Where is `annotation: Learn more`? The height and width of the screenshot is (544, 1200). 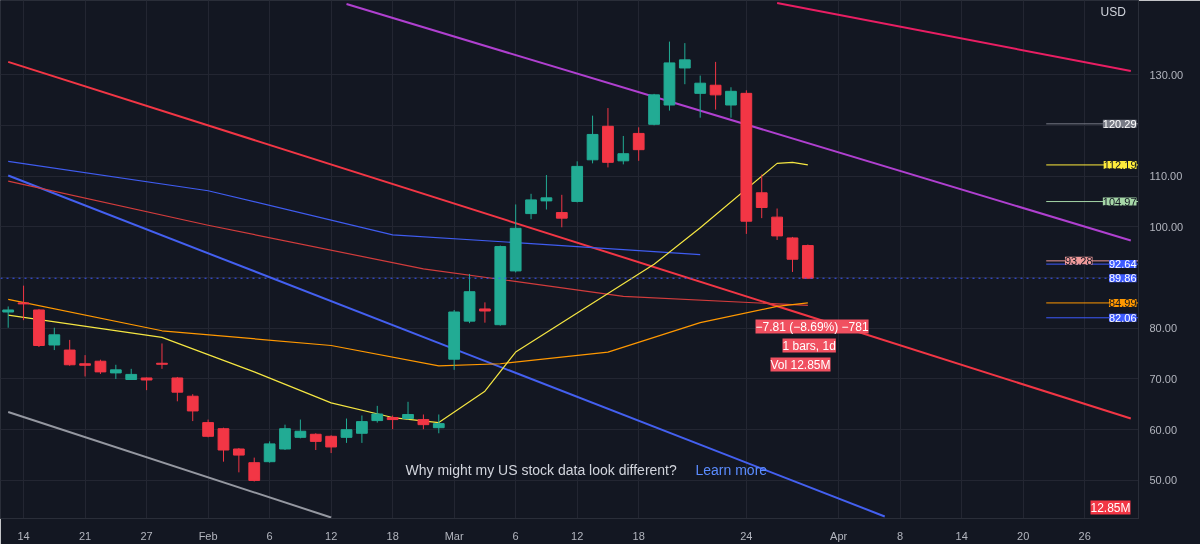 annotation: Learn more is located at coordinates (731, 469).